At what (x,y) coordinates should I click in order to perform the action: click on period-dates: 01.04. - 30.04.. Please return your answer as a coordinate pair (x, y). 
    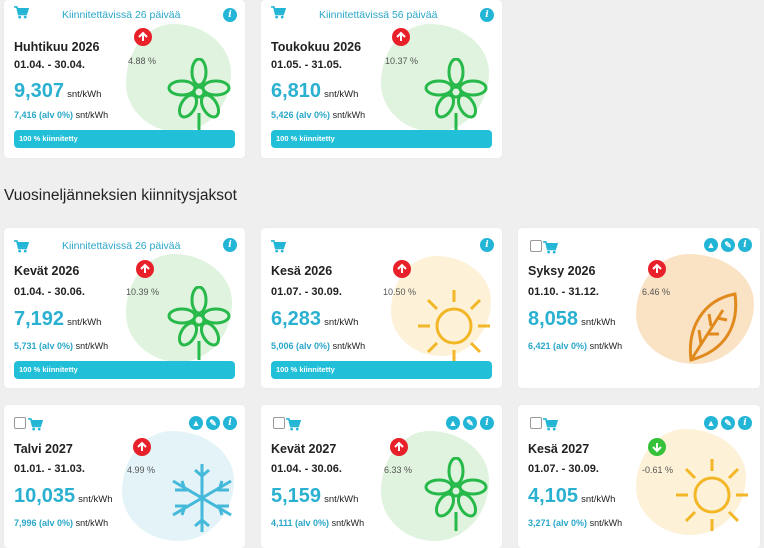
    Looking at the image, I should click on (49, 65).